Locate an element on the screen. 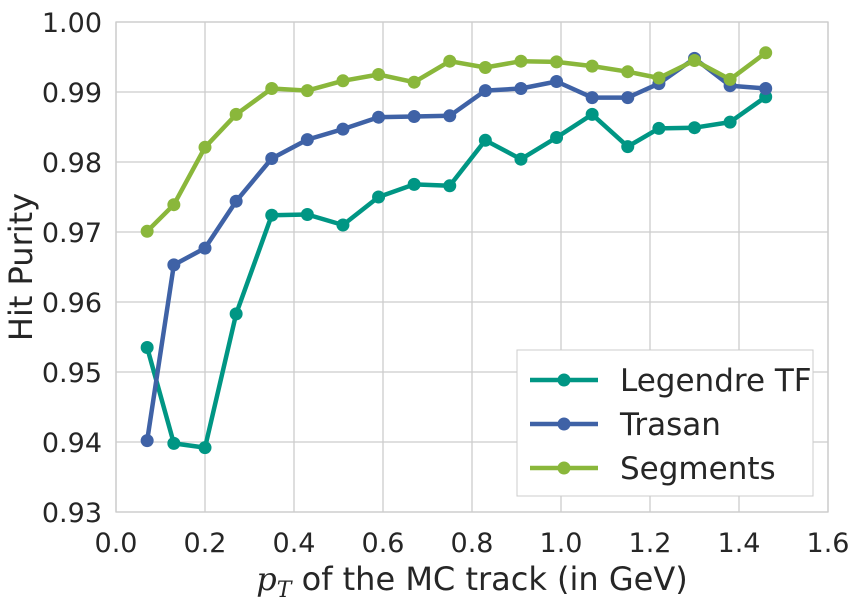  legend-label: Segments is located at coordinates (698, 469).